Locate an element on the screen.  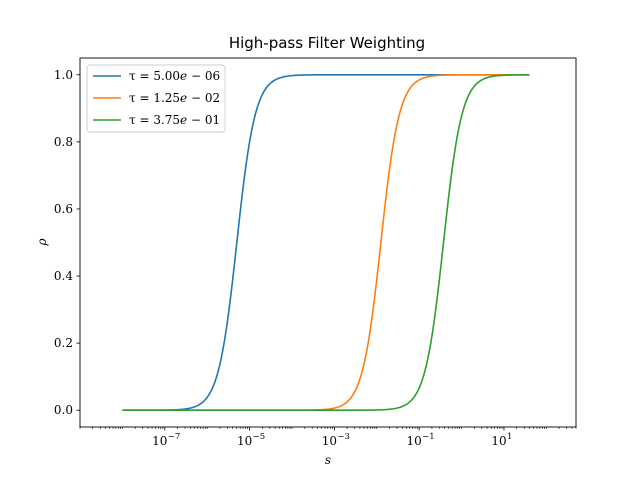
legend-label-2: τ = 1.25e − 02 is located at coordinates (174, 98).